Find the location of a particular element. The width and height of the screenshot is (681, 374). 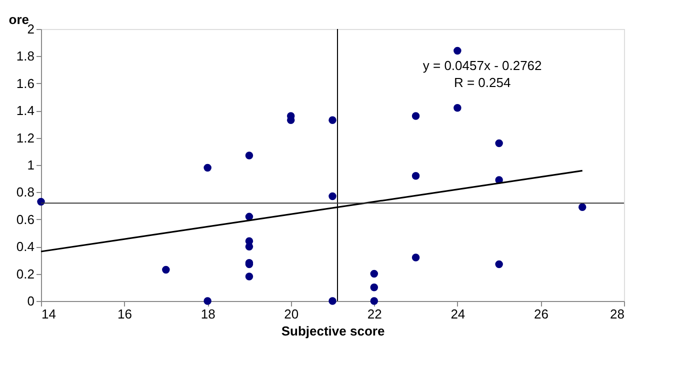

x-tick-label: 22 is located at coordinates (374, 314).